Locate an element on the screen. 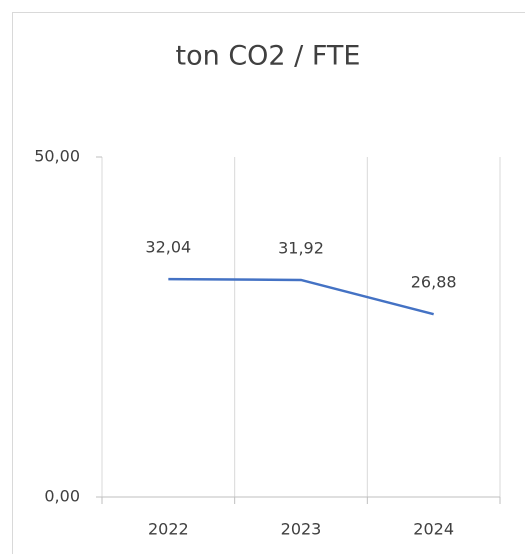  data-label: 26,88 is located at coordinates (434, 282).